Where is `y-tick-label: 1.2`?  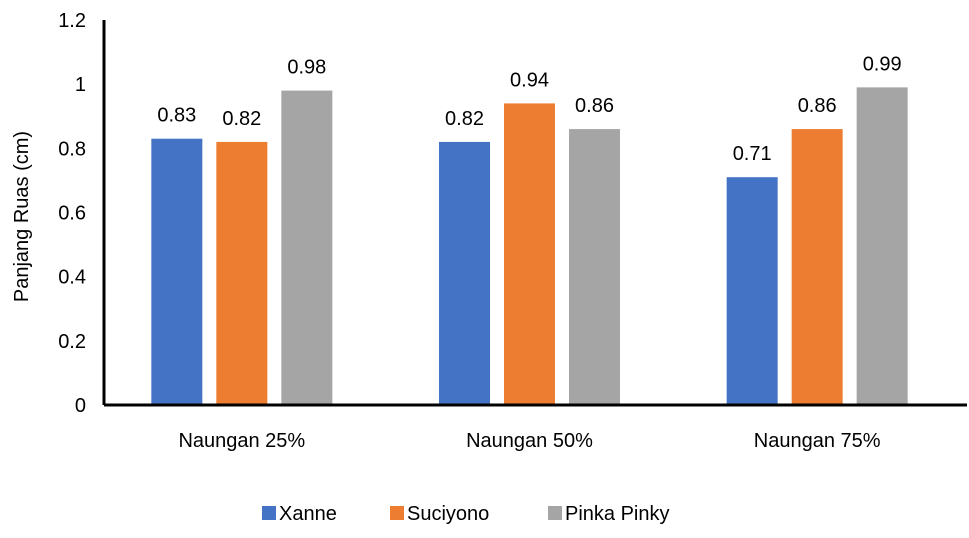
y-tick-label: 1.2 is located at coordinates (72, 21).